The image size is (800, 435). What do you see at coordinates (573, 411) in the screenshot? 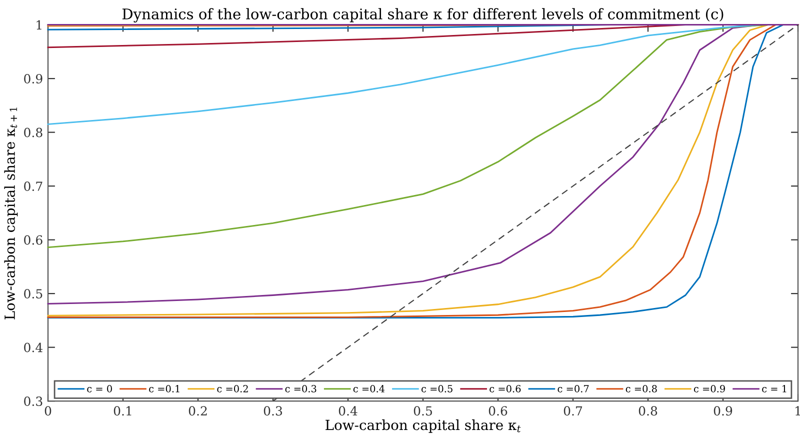
I see `x-tick-label: 0.7` at bounding box center [573, 411].